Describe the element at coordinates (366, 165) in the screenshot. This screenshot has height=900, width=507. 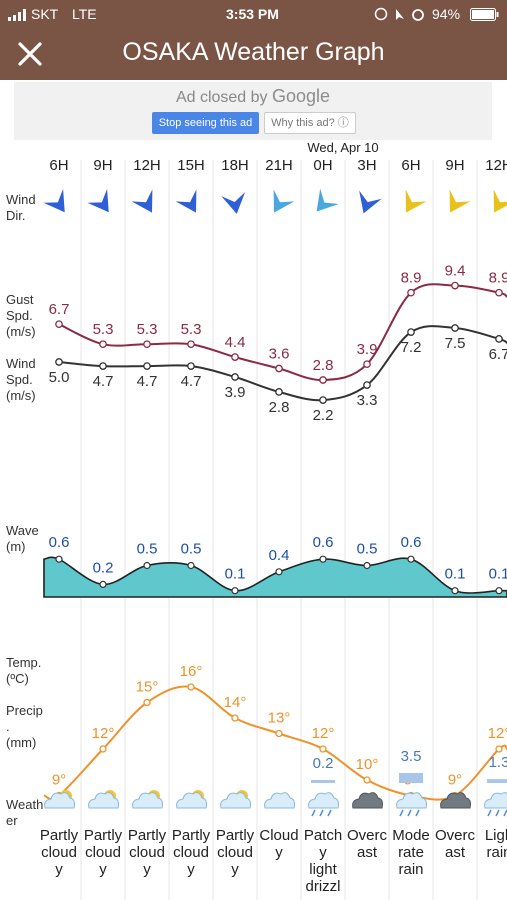
I see `hour-label: 3H` at that location.